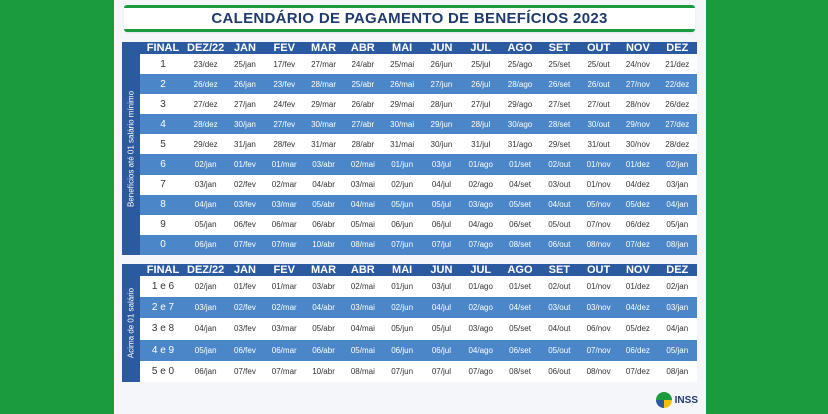 The height and width of the screenshot is (414, 828). What do you see at coordinates (481, 371) in the screenshot?
I see `date-cell: 07/ago` at bounding box center [481, 371].